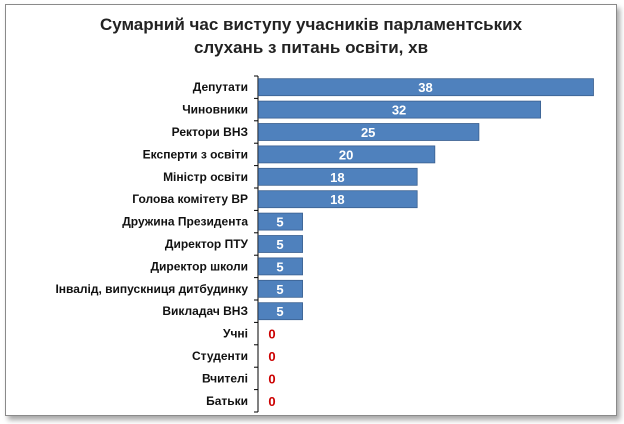 The height and width of the screenshot is (424, 624). What do you see at coordinates (199, 266) in the screenshot?
I see `category-label: Директор школи` at bounding box center [199, 266].